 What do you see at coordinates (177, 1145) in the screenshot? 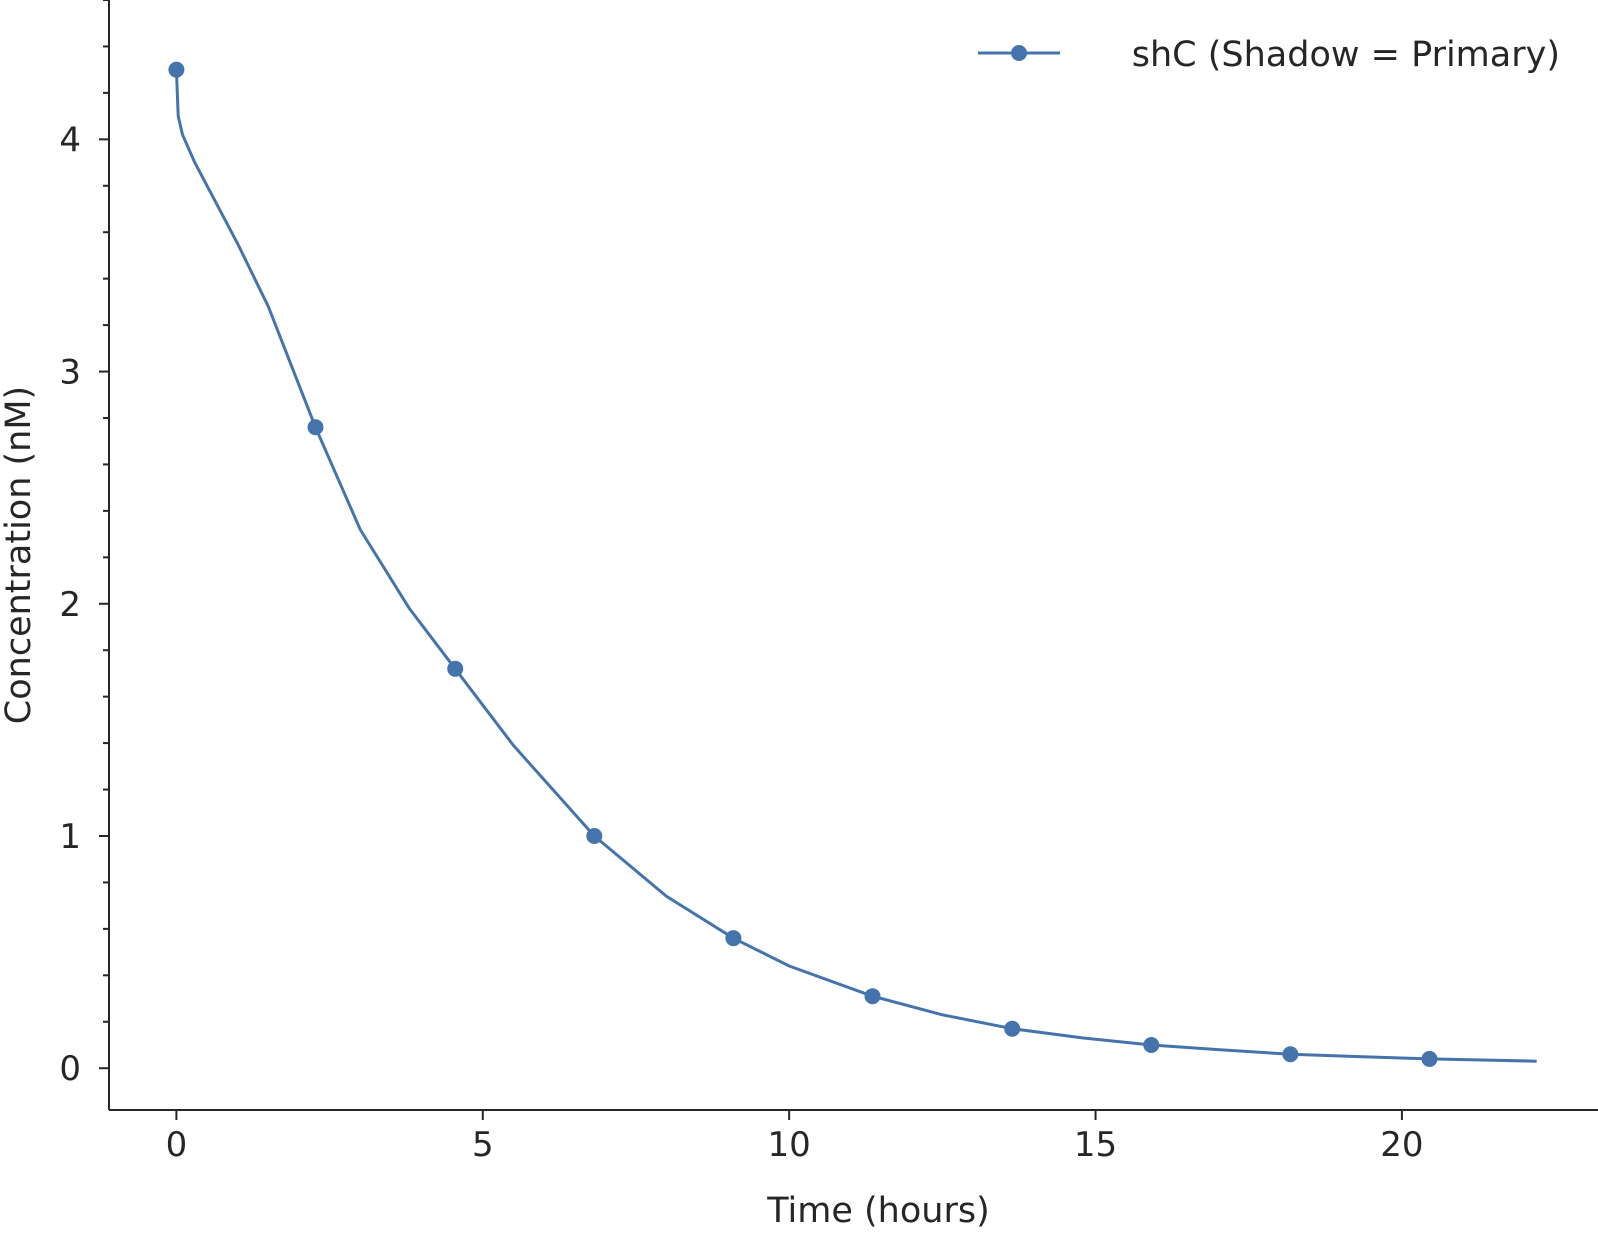
I see `x-tick-label: 0` at bounding box center [177, 1145].